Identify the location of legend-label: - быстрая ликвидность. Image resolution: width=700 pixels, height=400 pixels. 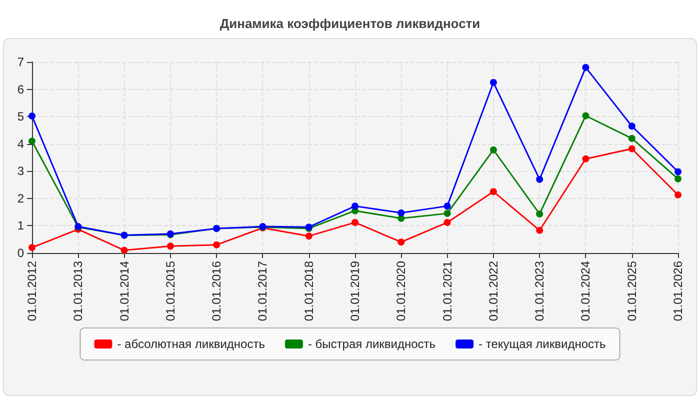
(372, 344).